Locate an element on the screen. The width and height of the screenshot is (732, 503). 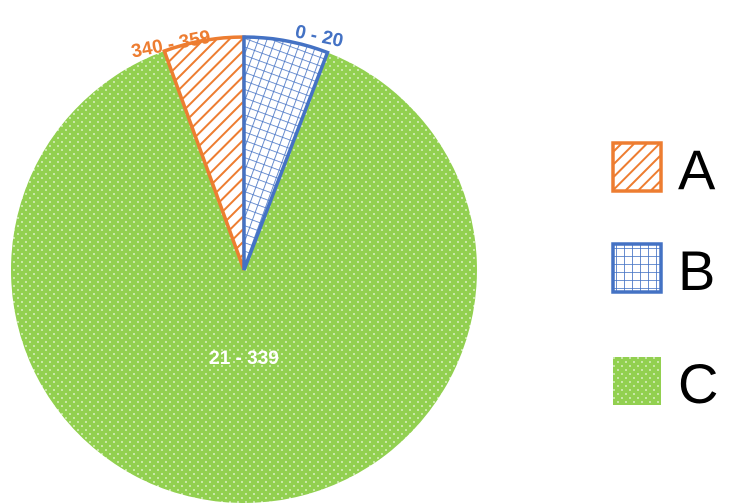
legend-swatch-a is located at coordinates (637, 167).